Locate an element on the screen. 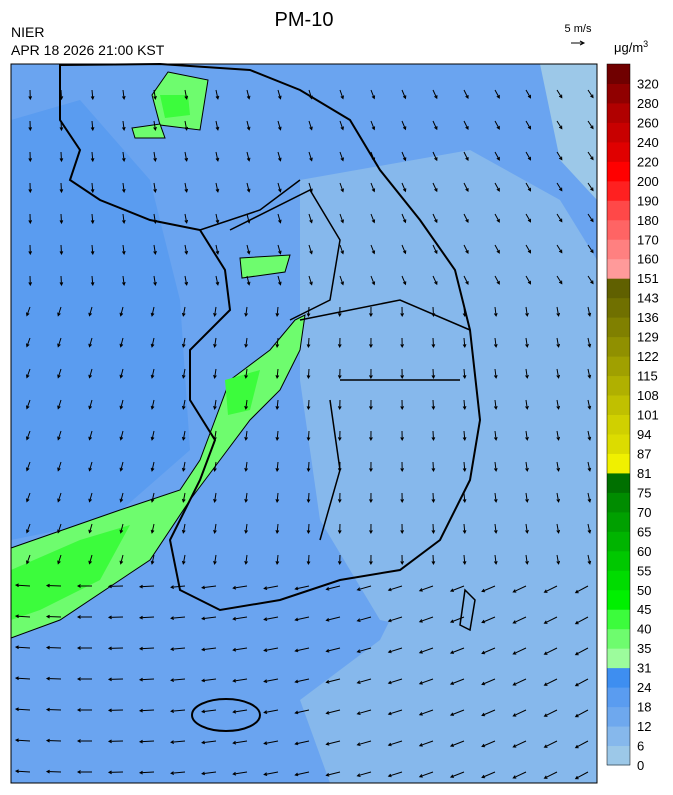 This screenshot has width=673, height=795. jeju-island is located at coordinates (226, 715).